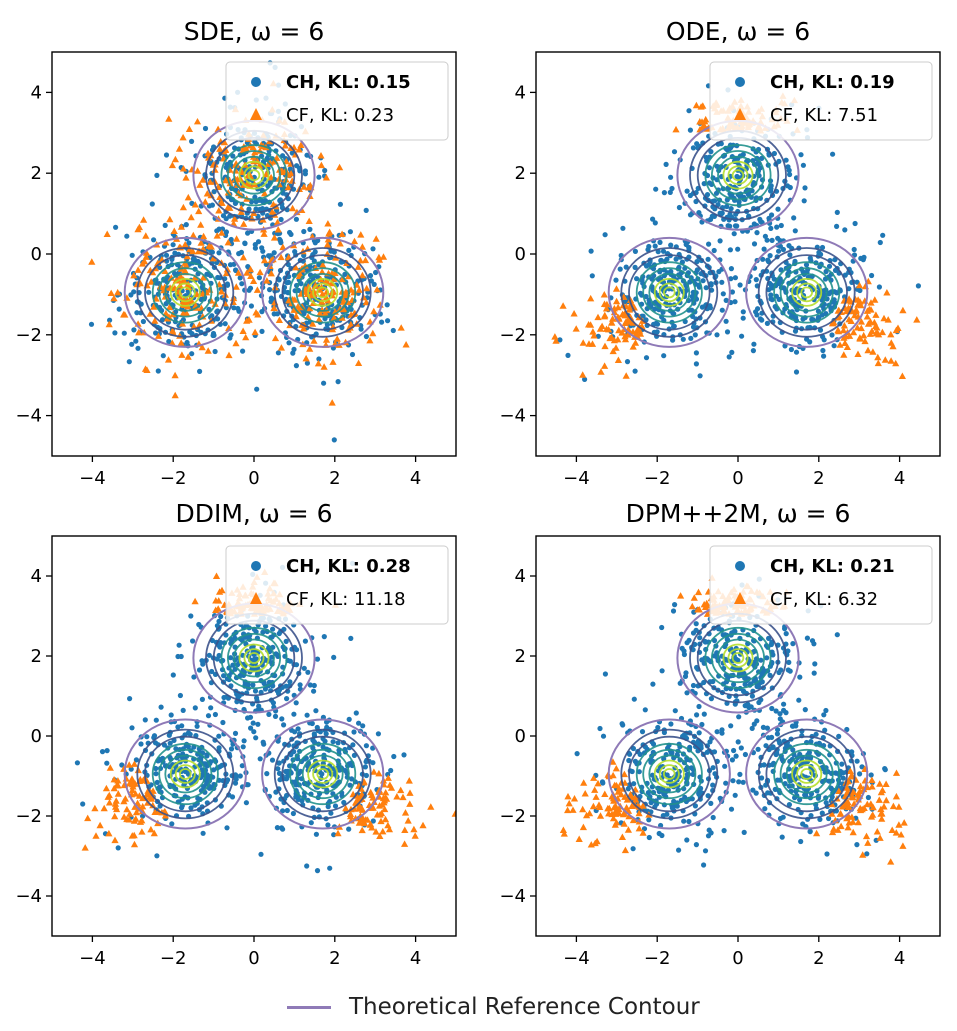 This screenshot has width=957, height=1031. What do you see at coordinates (512, 816) in the screenshot?
I see `y-tick-label: −2` at bounding box center [512, 816].